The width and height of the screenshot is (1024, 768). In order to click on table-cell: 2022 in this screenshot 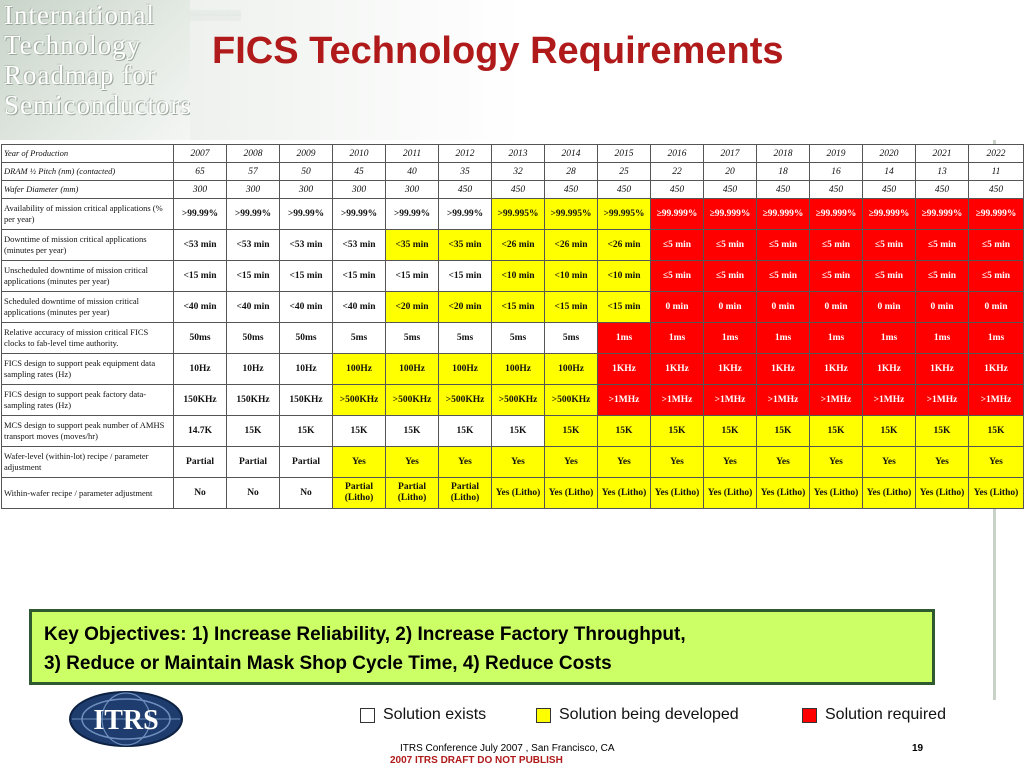, I will do `click(996, 153)`.